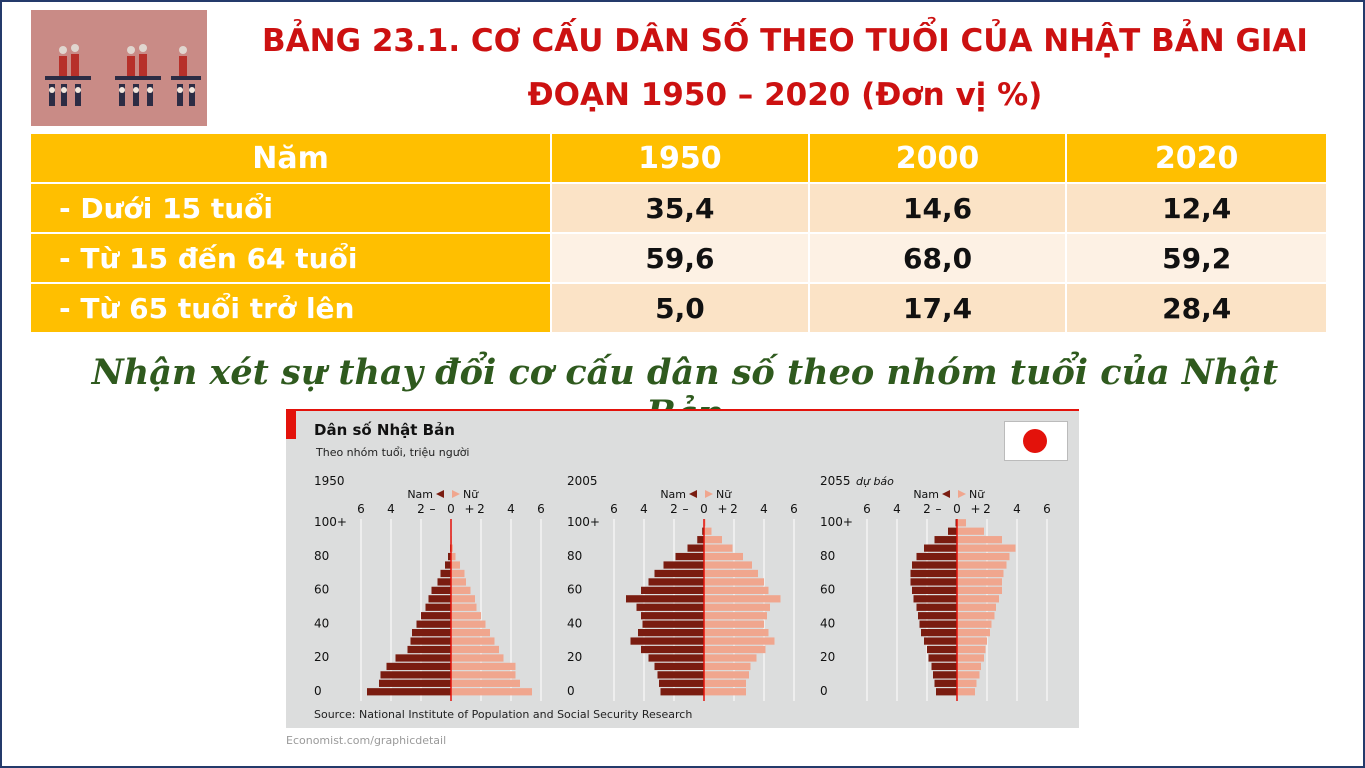 Image resolution: width=1365 pixels, height=768 pixels. I want to click on y-tick-label: 60, so click(827, 590).